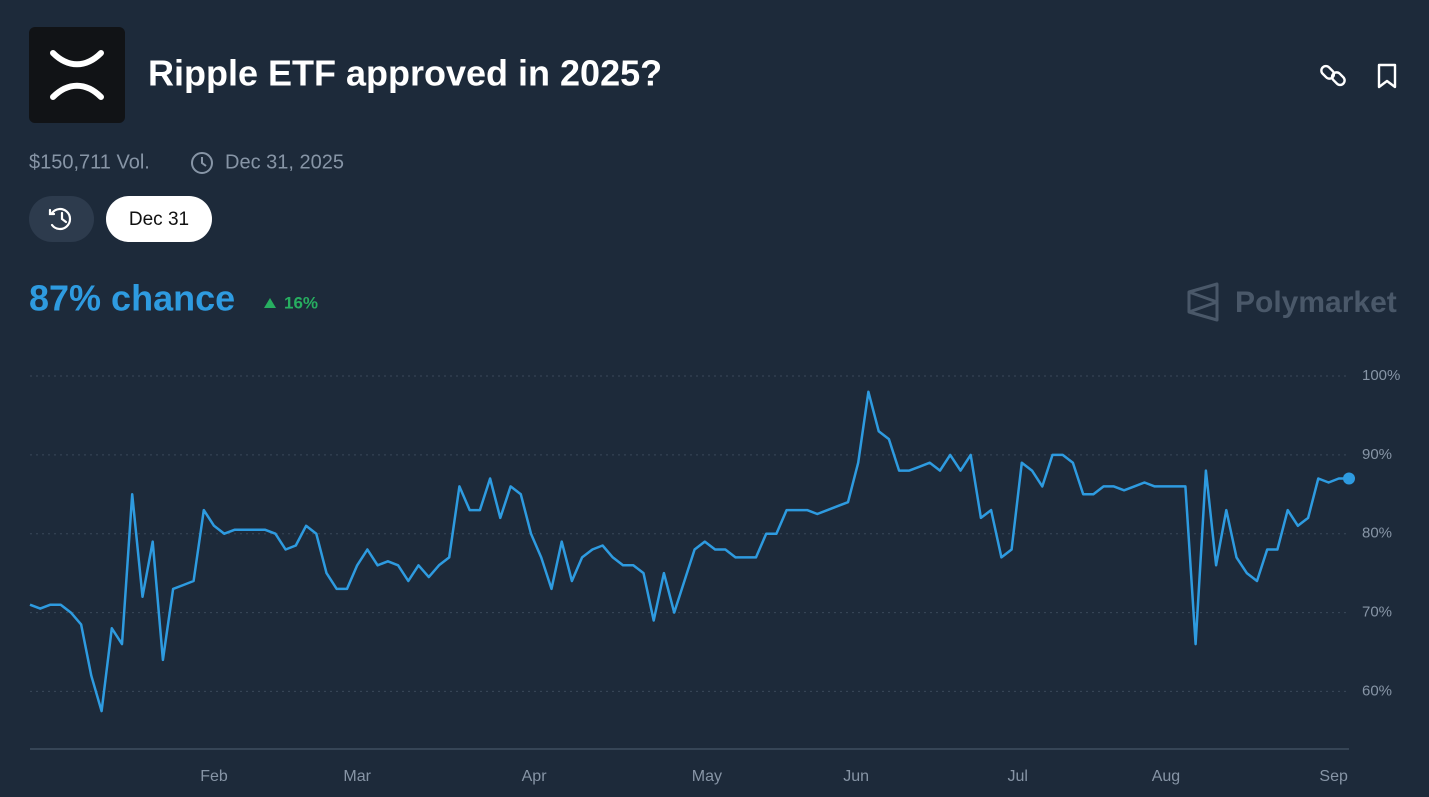 This screenshot has width=1429, height=797. Describe the element at coordinates (1333, 75) in the screenshot. I see `link-button` at that location.